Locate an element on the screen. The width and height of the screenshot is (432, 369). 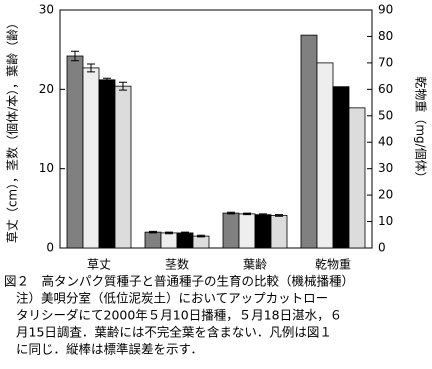
caption-line: に同じ．縦棒は標準誤差を示す． is located at coordinates (109, 349).